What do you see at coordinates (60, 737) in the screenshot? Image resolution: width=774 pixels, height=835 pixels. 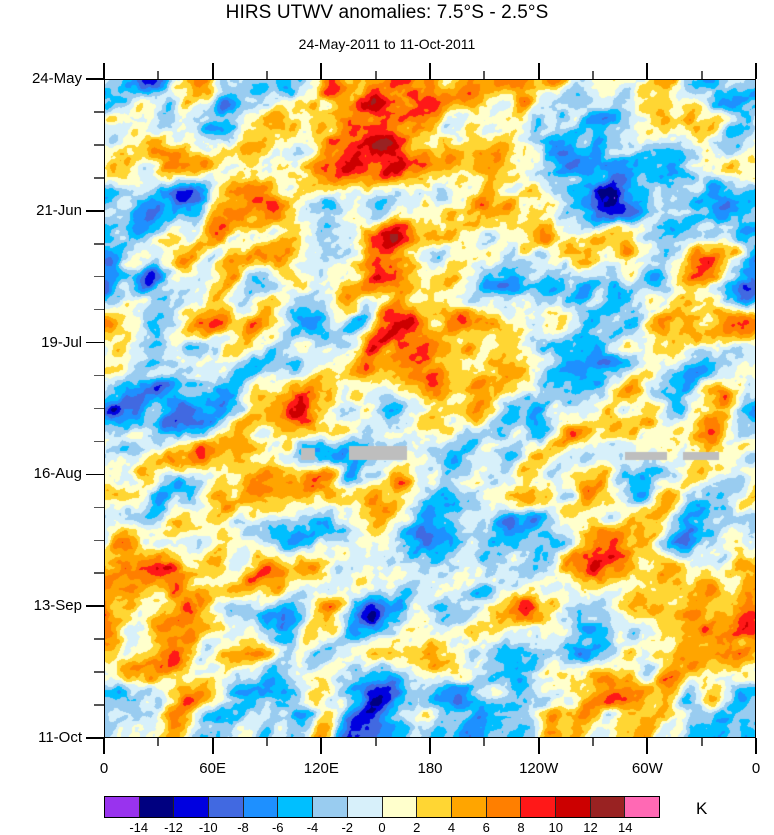 I see `y-axis-tick-label: 11-Oct` at bounding box center [60, 737].